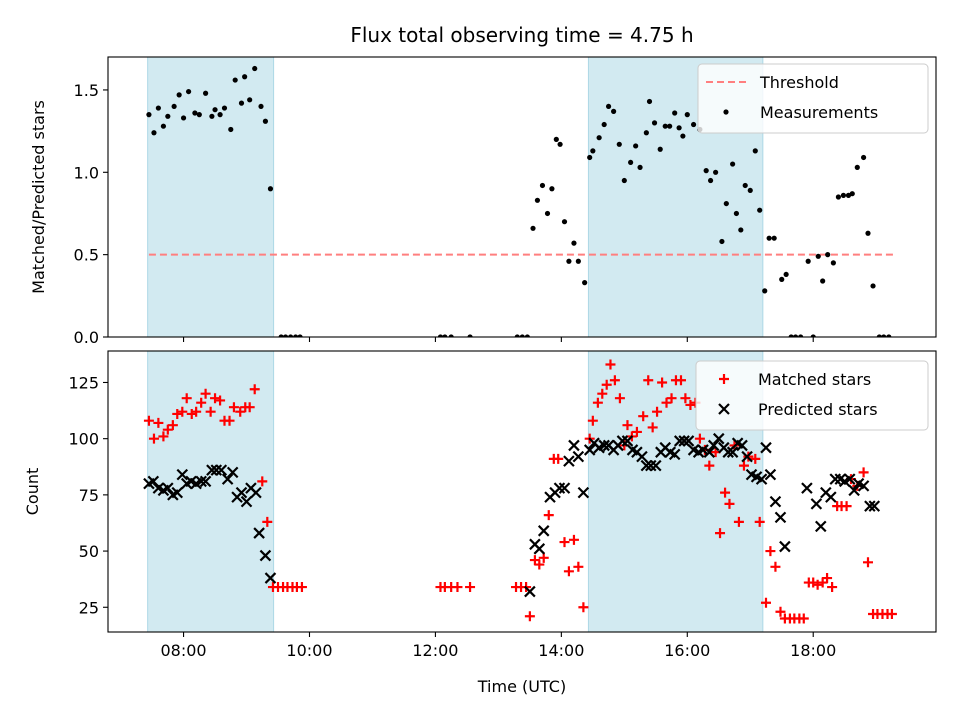 Image resolution: width=960 pixels, height=720 pixels. What do you see at coordinates (89, 607) in the screenshot?
I see `y-tick-label: 25` at bounding box center [89, 607].